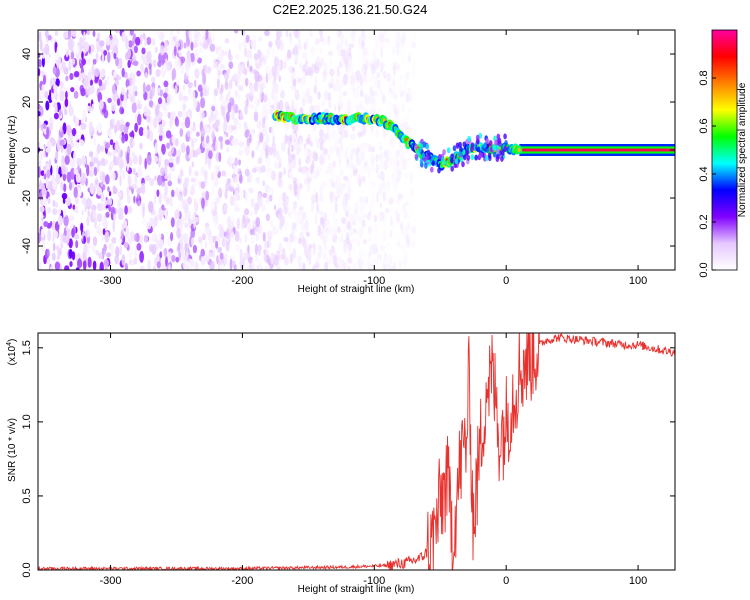 The image size is (750, 600). Describe the element at coordinates (350, 9) in the screenshot. I see `chart-title: C2E2.2025.136.21.50.G24` at that location.